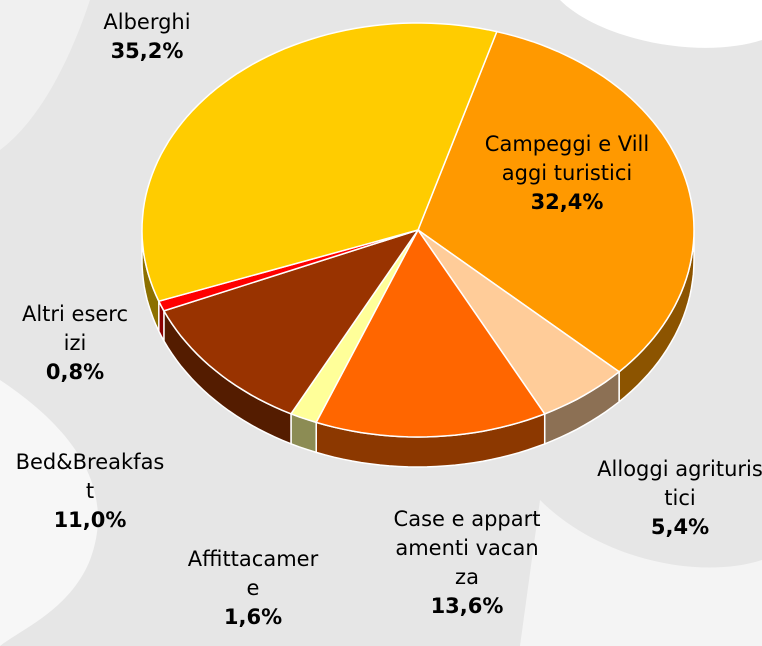  Describe the element at coordinates (567, 202) in the screenshot. I see `value-label: 32,4%` at that location.